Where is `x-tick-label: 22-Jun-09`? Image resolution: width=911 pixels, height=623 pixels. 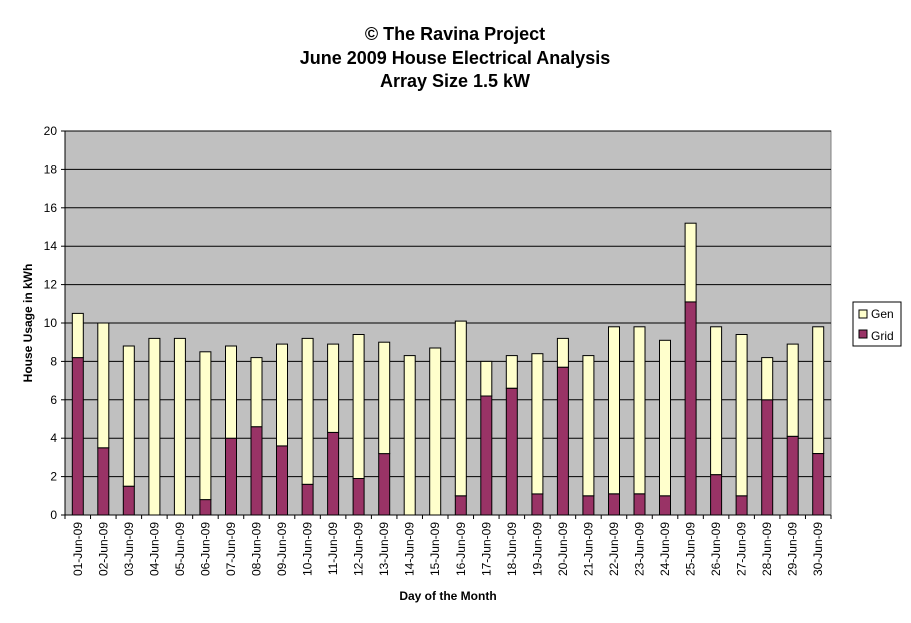
x-tick-label: 22-Jun-09 is located at coordinates (614, 549).